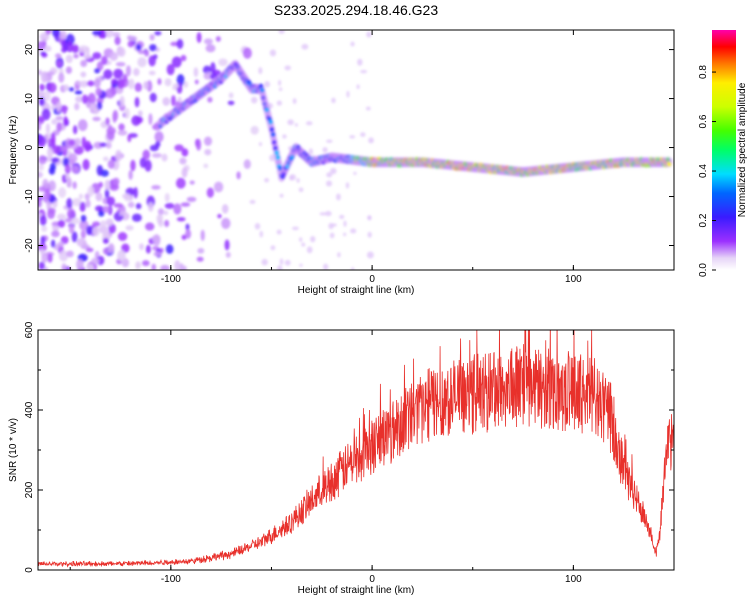 The image size is (750, 600). What do you see at coordinates (724, 150) in the screenshot?
I see `colorbar-strip` at bounding box center [724, 150].